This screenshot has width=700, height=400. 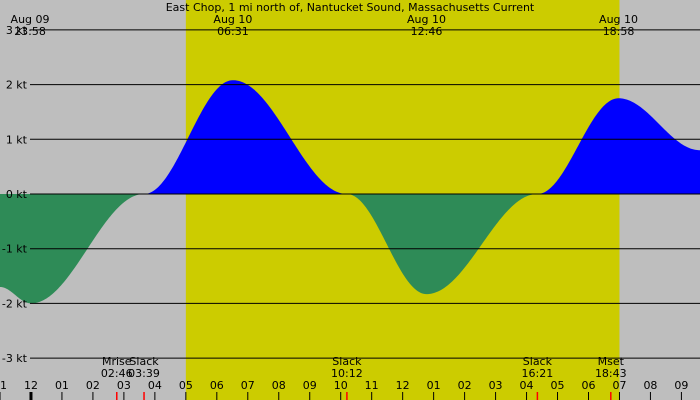 I want to click on event-name-label: Mrise, so click(x=117, y=361).